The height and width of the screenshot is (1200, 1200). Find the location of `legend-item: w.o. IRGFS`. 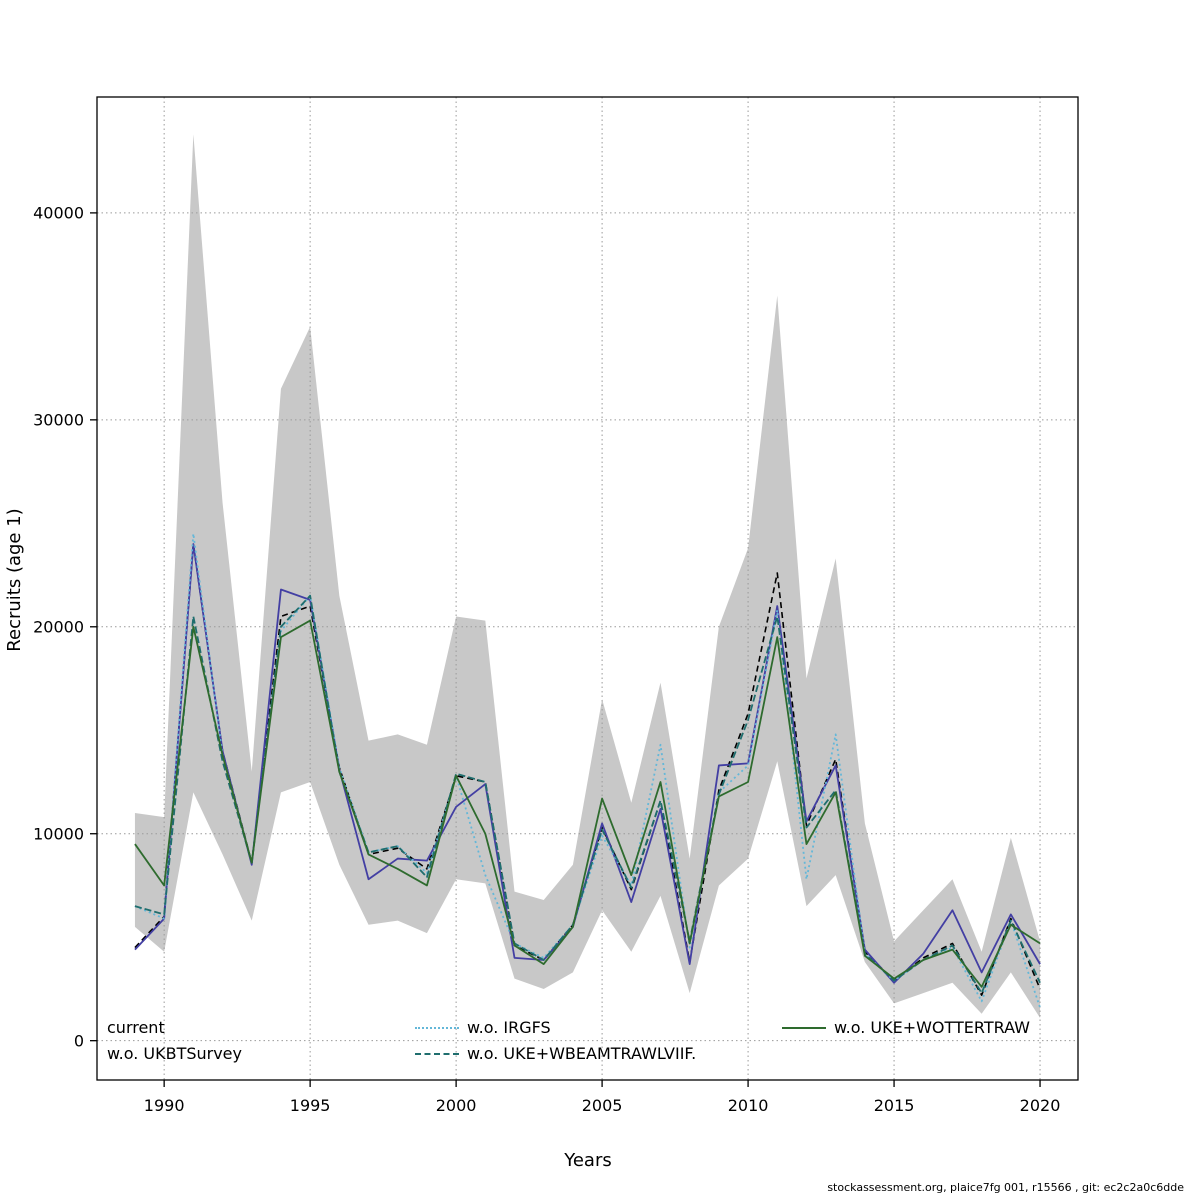

legend-item: w.o. IRGFS is located at coordinates (483, 1027).